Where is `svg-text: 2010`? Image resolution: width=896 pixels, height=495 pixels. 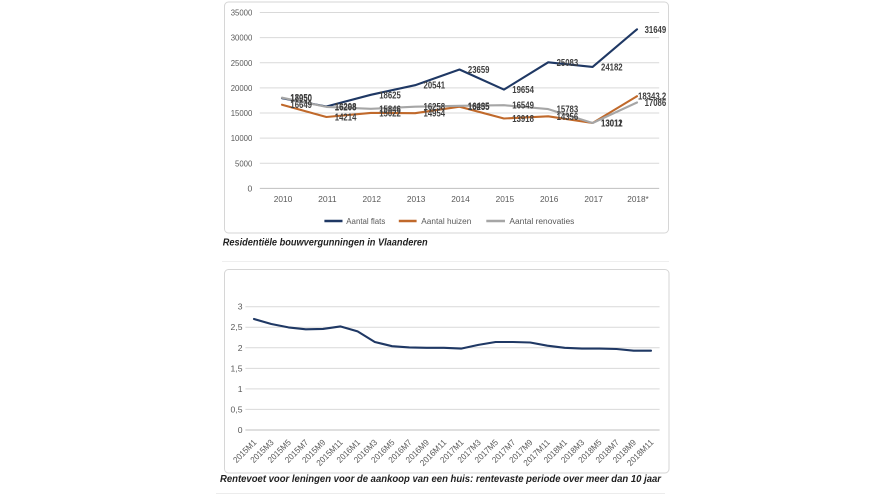 svg-text: 2010 is located at coordinates (283, 199).